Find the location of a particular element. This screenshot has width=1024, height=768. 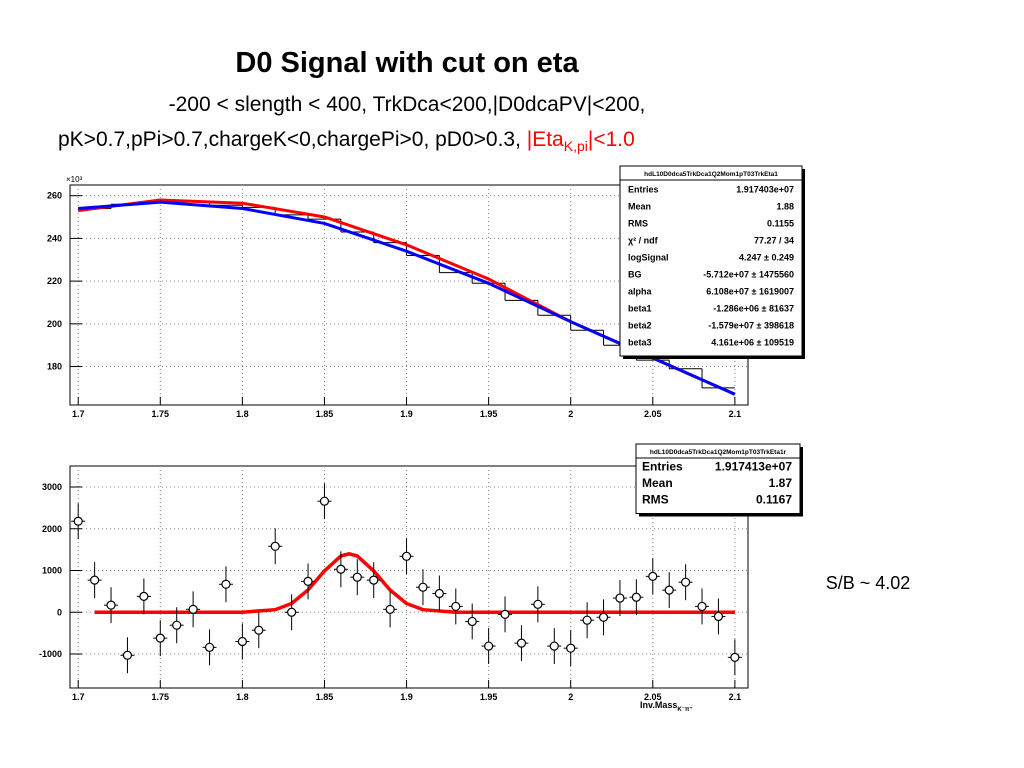

stats-value: 4.161e+06 ± 109519 is located at coordinates (752, 343).